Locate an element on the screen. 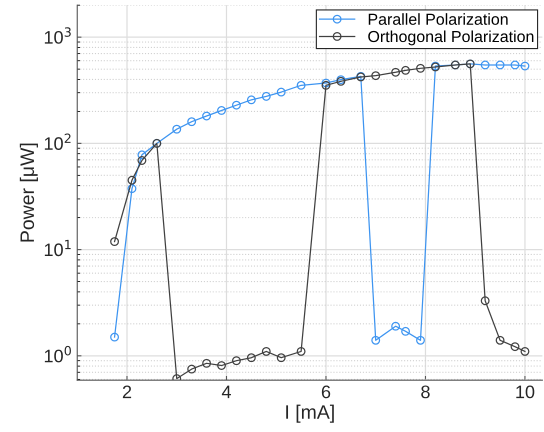 The width and height of the screenshot is (544, 432). x-tick-label: 6 is located at coordinates (326, 392).